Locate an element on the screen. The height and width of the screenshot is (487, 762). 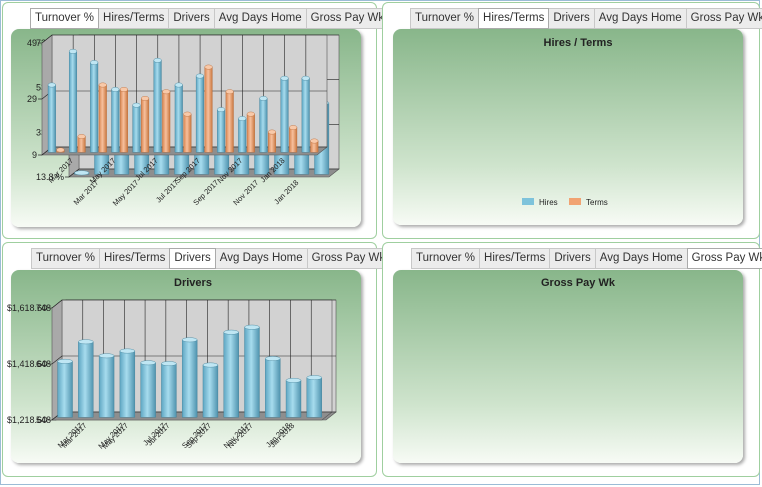
y-tick-label: 548 is located at coordinates (43, 420).